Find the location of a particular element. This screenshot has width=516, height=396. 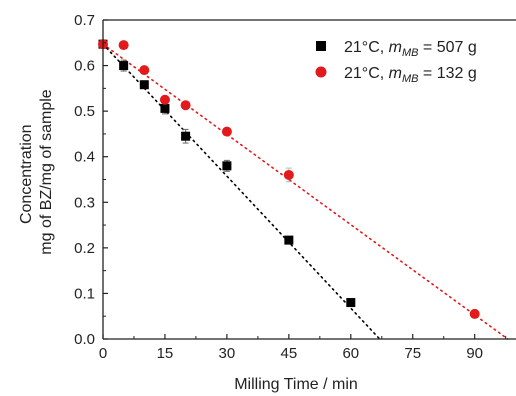

legend-507g-m: m is located at coordinates (395, 47).